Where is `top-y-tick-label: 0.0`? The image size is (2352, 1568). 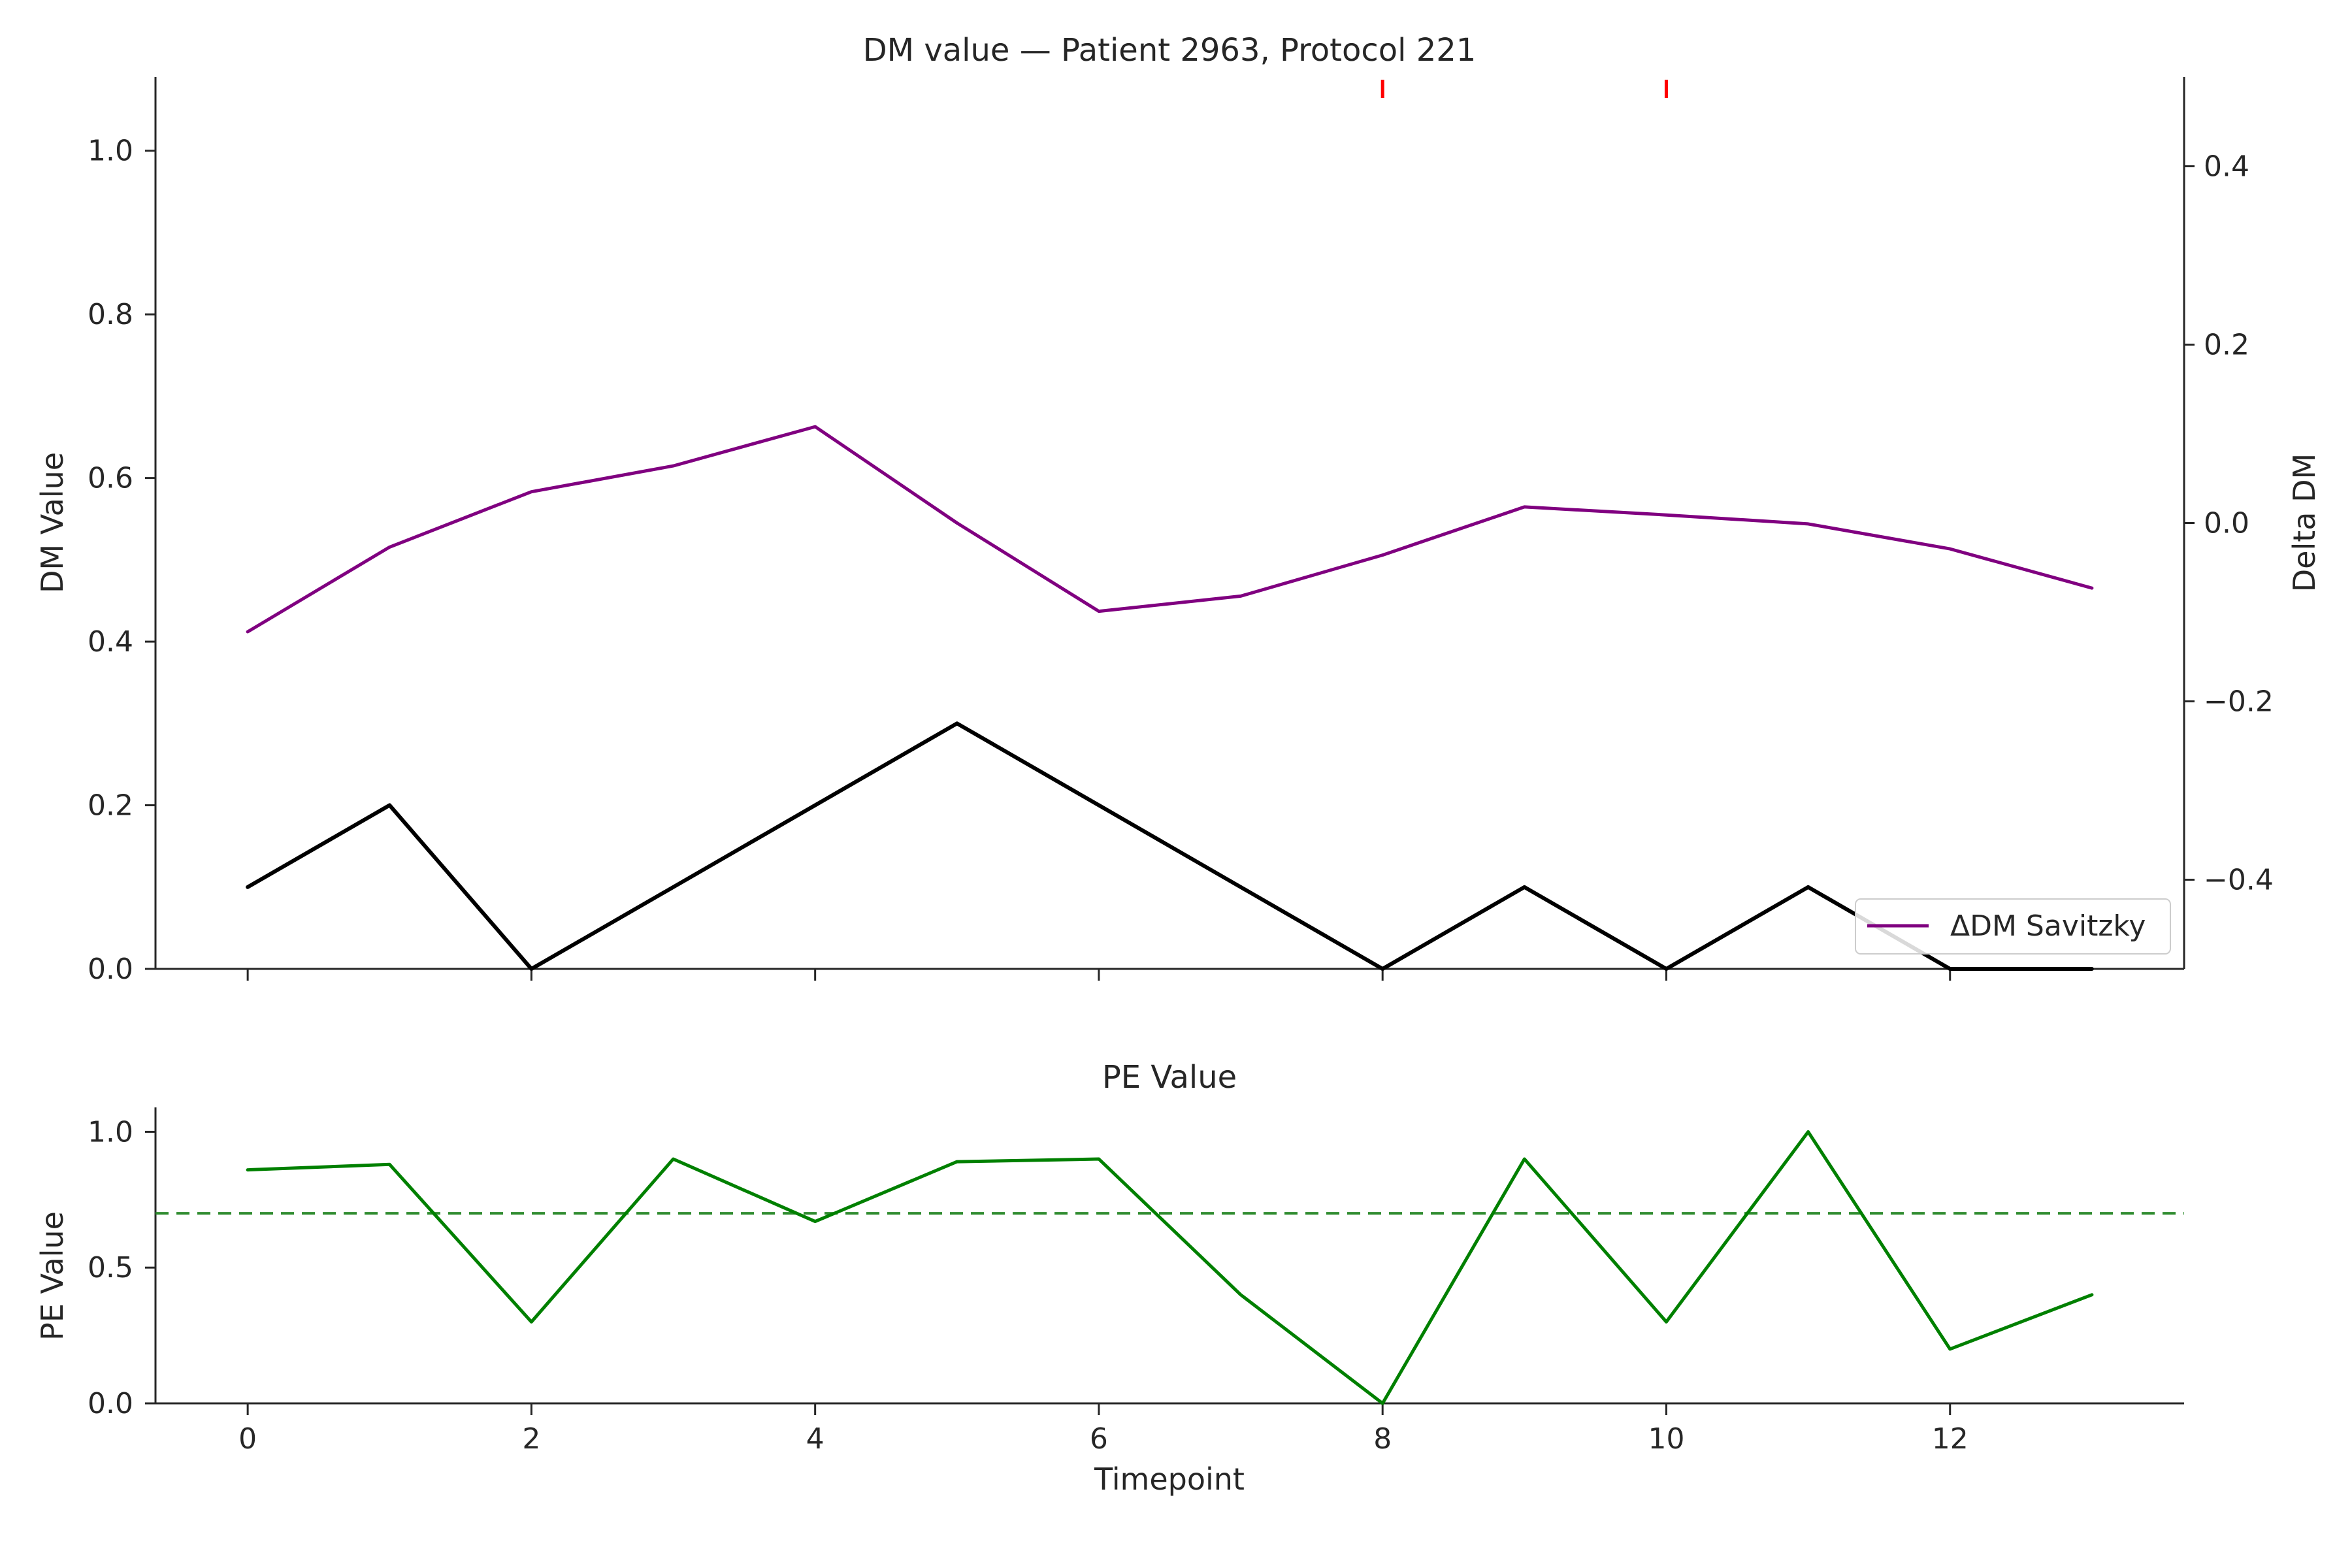 top-y-tick-label: 0.0 is located at coordinates (110, 969).